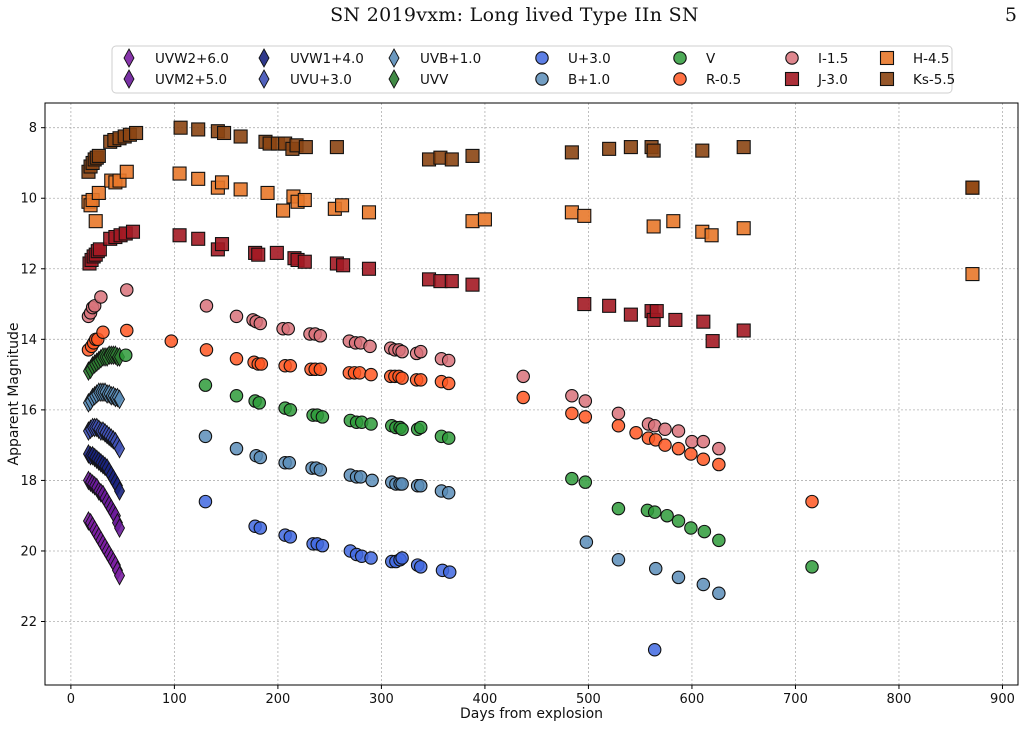 Image resolution: width=1029 pixels, height=743 pixels. What do you see at coordinates (1002, 699) in the screenshot?
I see `x-tick-label: 900` at bounding box center [1002, 699].